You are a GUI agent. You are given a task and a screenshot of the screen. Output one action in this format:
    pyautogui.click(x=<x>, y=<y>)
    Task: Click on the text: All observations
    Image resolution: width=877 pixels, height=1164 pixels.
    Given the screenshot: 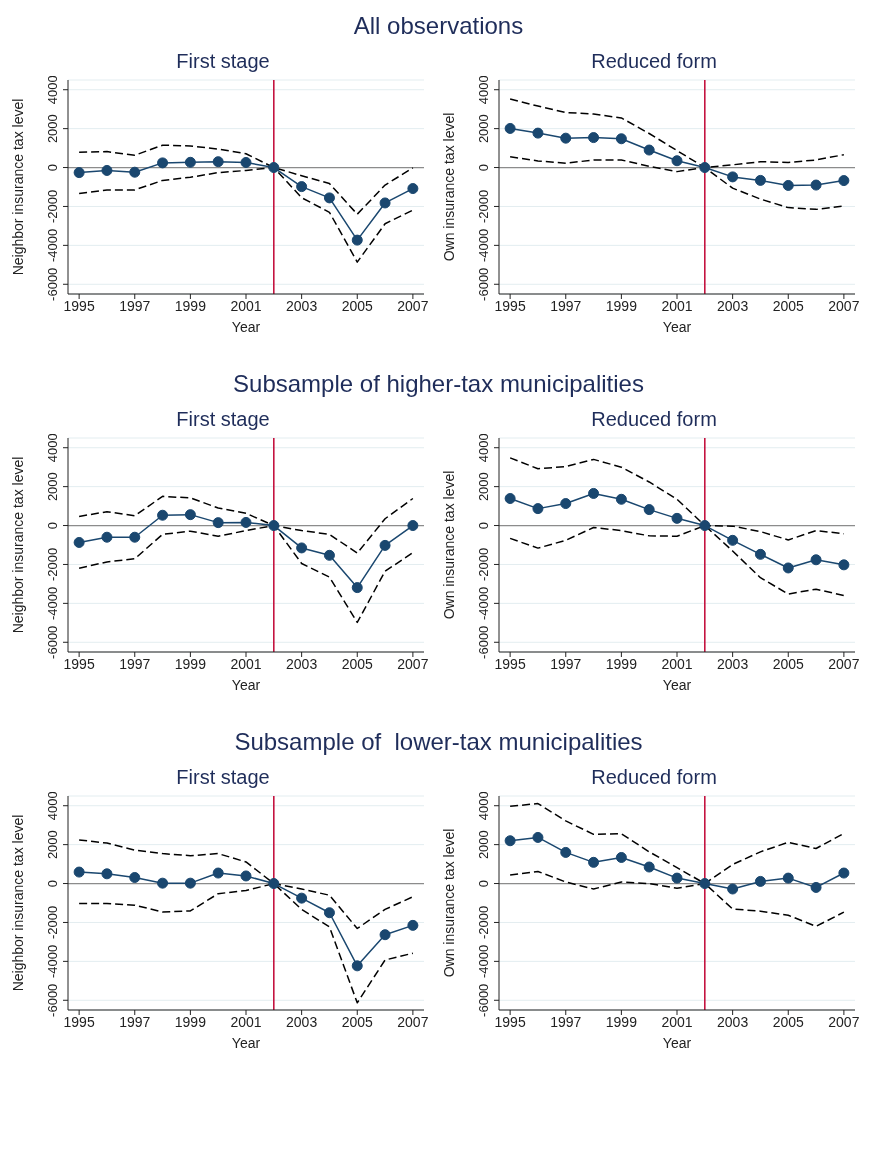 What is the action you would take?
    pyautogui.click(x=438, y=25)
    